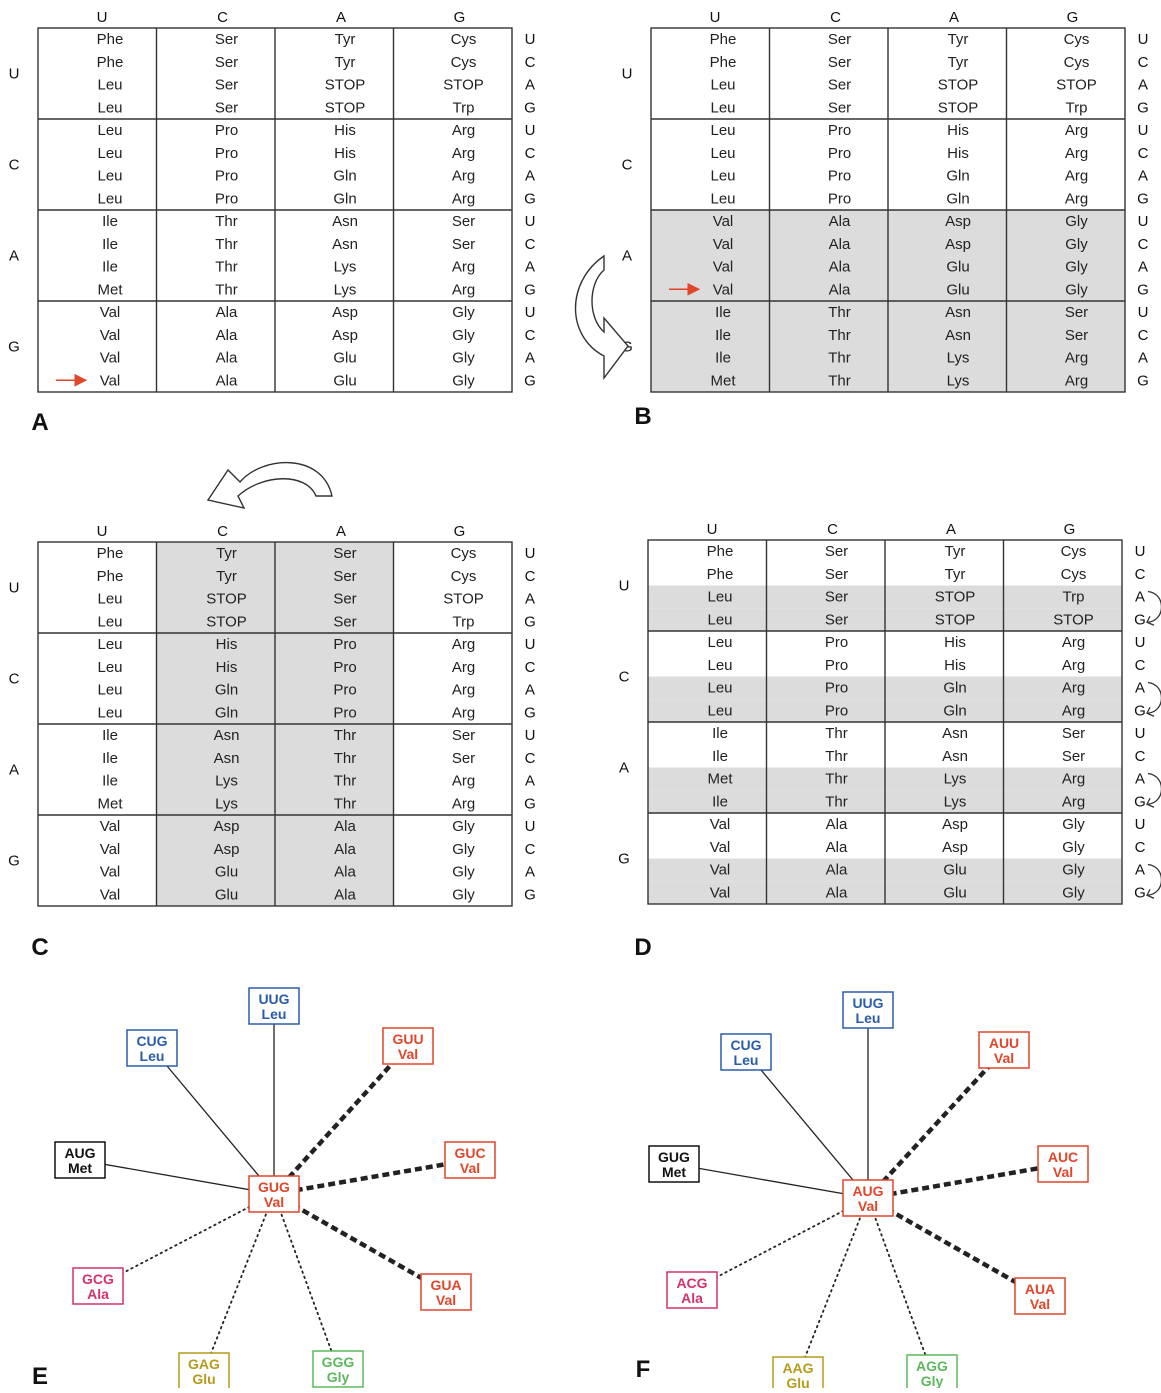 The width and height of the screenshot is (1161, 1393). What do you see at coordinates (1063, 1172) in the screenshot?
I see `neighbor-codon-aa: Val` at bounding box center [1063, 1172].